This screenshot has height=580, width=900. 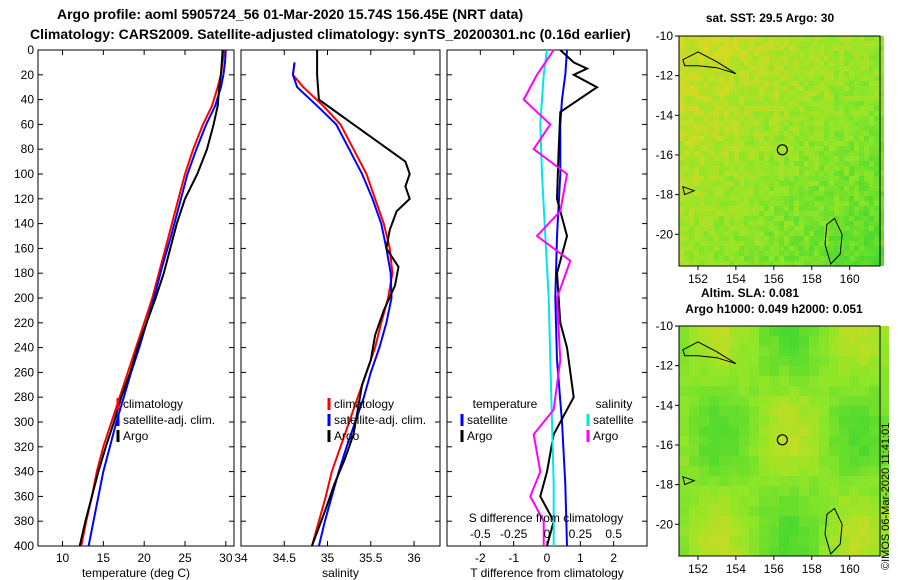 What do you see at coordinates (136, 573) in the screenshot?
I see `temperature-xlabel: temperature (deg C)` at bounding box center [136, 573].